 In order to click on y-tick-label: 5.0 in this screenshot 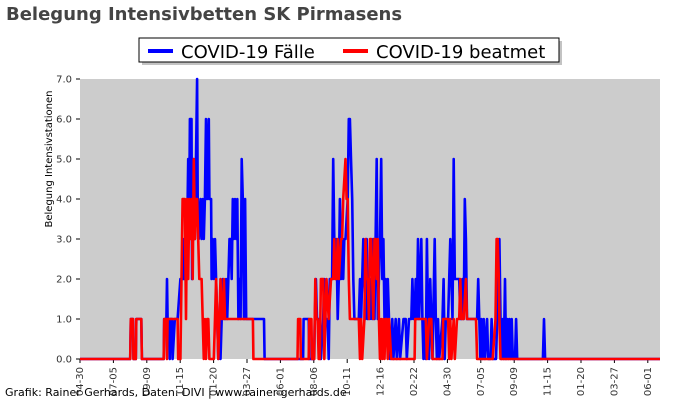, I will do `click(64, 160)`.